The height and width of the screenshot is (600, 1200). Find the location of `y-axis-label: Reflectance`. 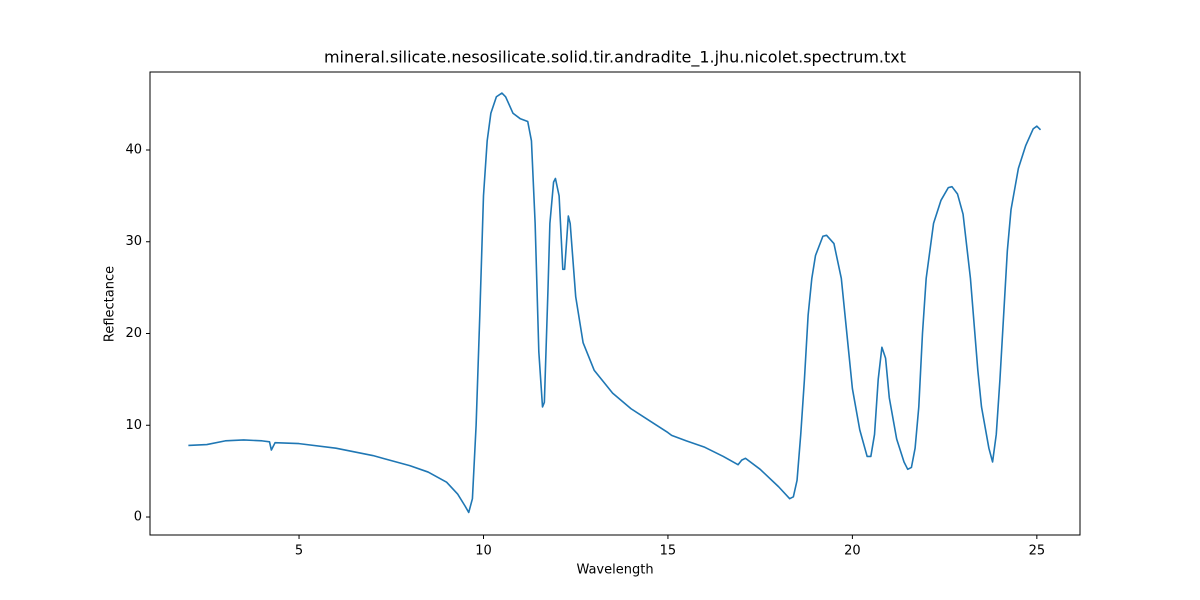

y-axis-label: Reflectance is located at coordinates (110, 304).